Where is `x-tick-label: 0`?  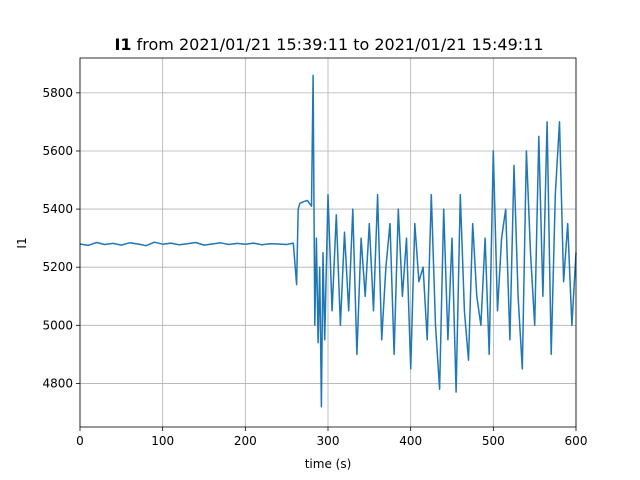 x-tick-label: 0 is located at coordinates (80, 441).